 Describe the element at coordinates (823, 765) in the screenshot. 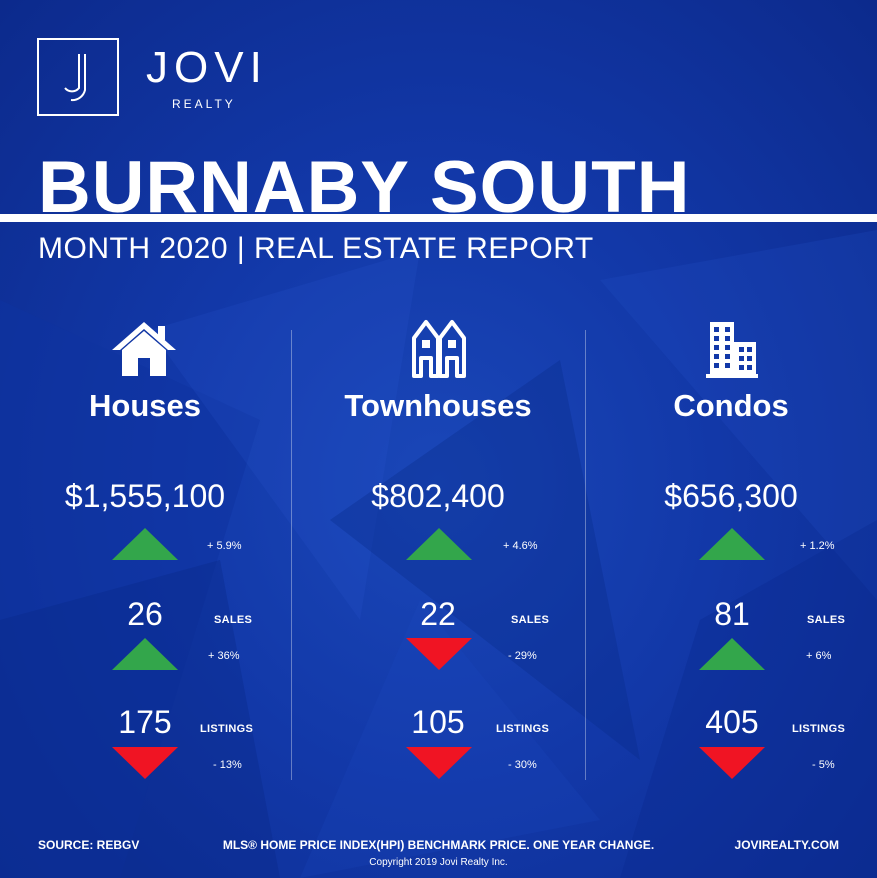

I see `listings-change: - 5%` at that location.